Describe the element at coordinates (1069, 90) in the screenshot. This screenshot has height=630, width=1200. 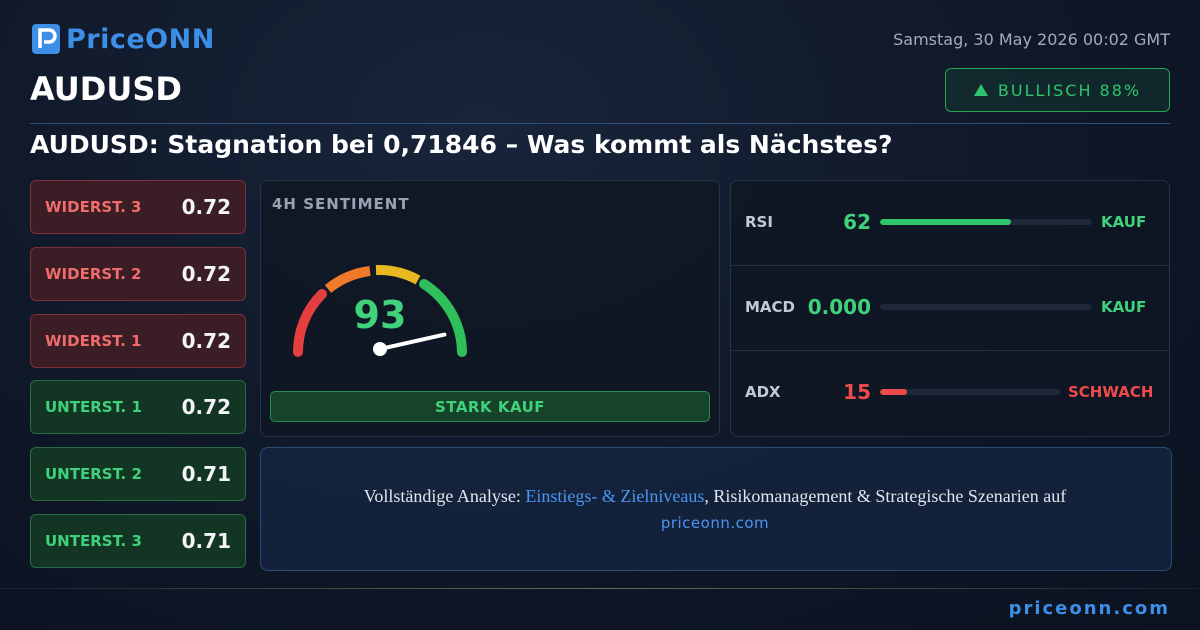
I see `badge-text: BULLISCH 88%` at that location.